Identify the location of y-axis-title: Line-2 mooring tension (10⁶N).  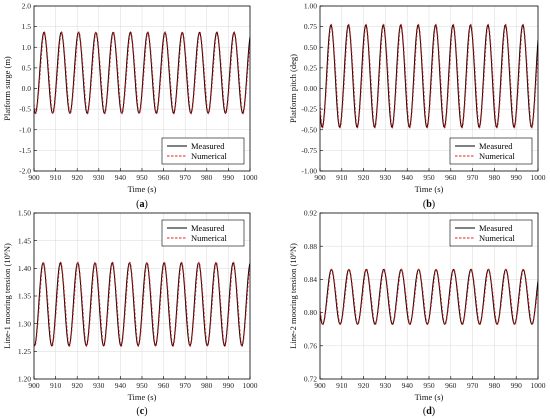
(293, 296).